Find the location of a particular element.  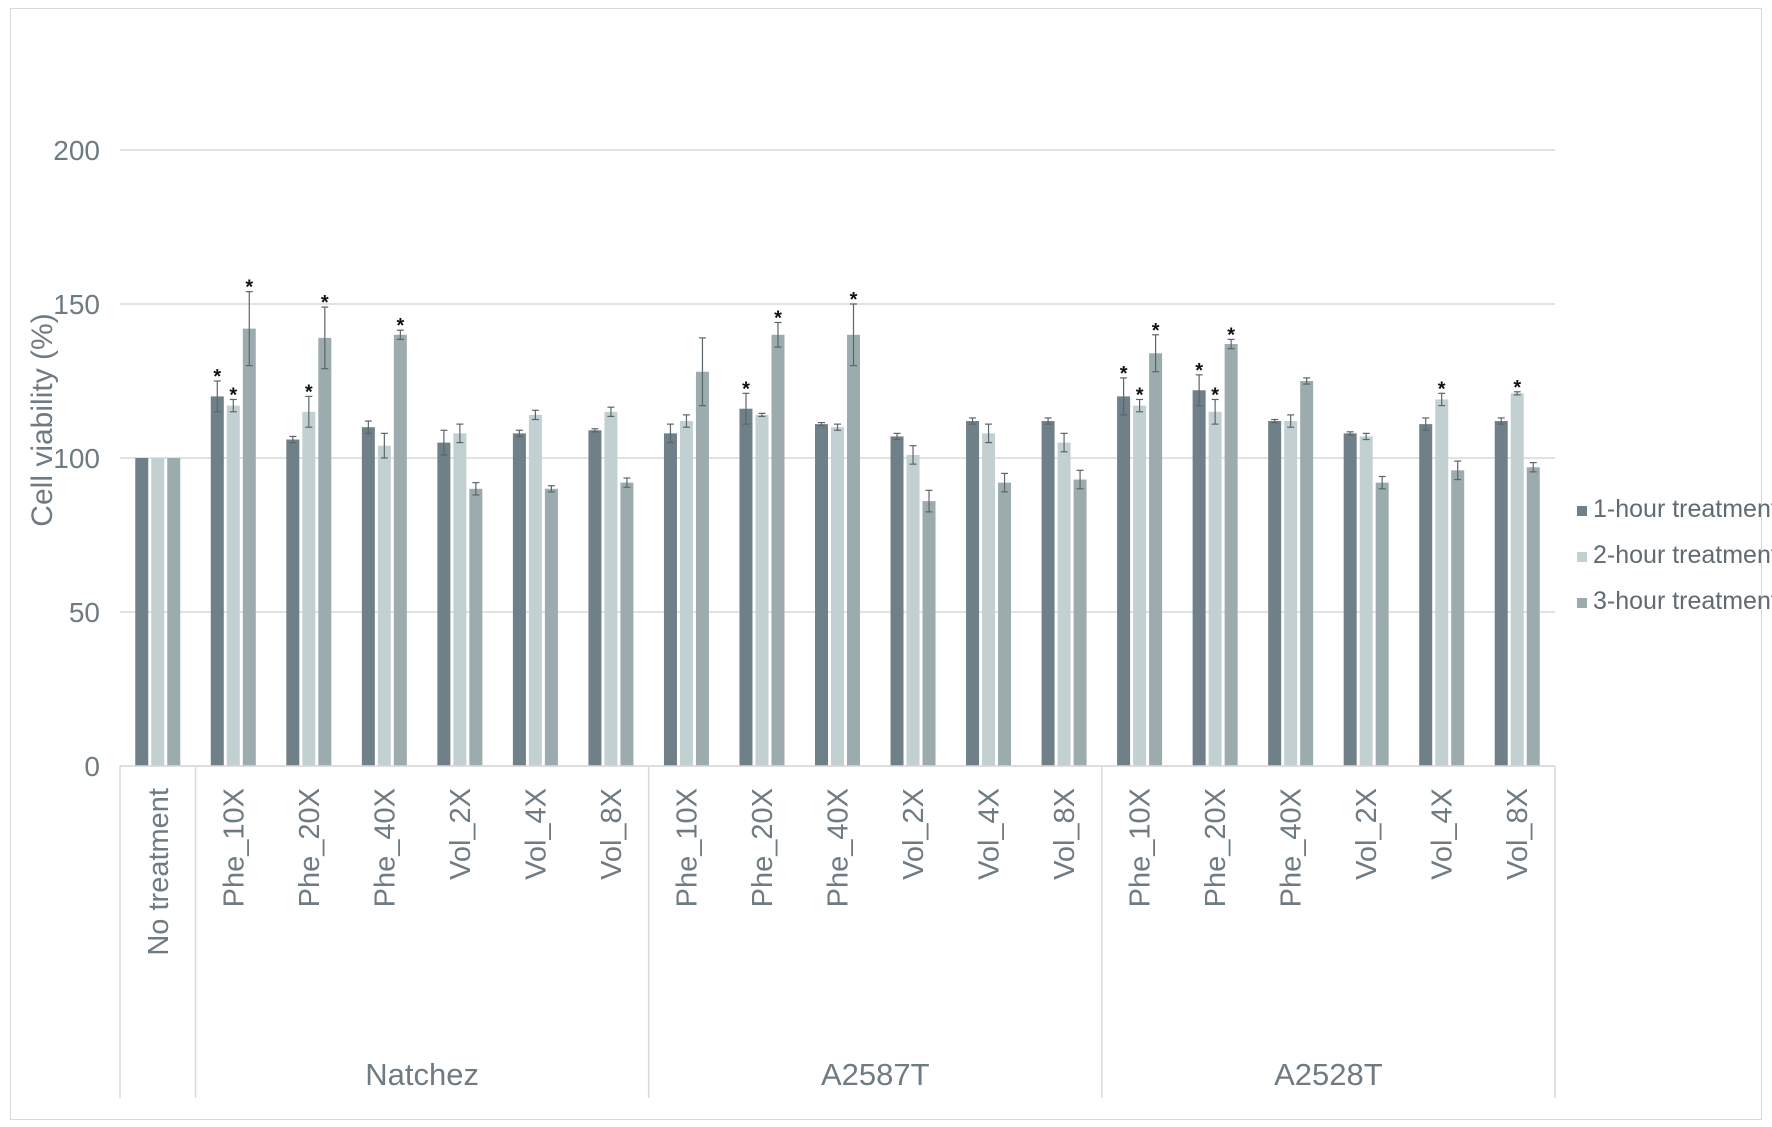

x-tick-label: No treatment is located at coordinates (159, 872).